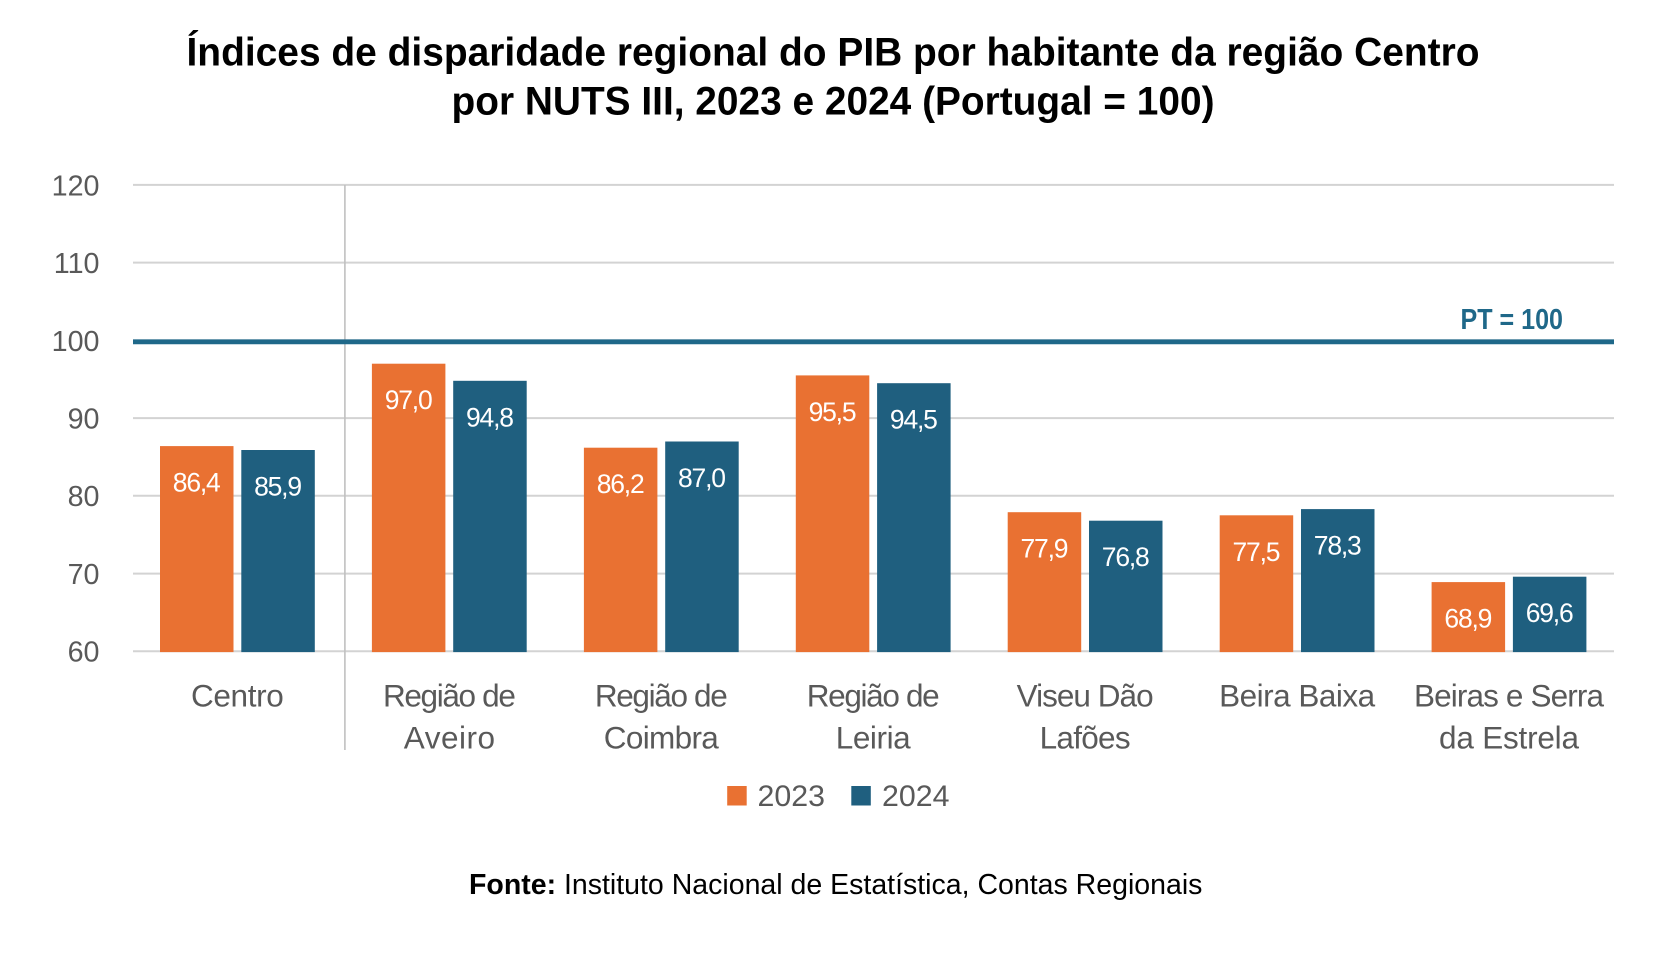 This screenshot has width=1666, height=960. I want to click on svg-text: Beira Baixa, so click(1297, 696).